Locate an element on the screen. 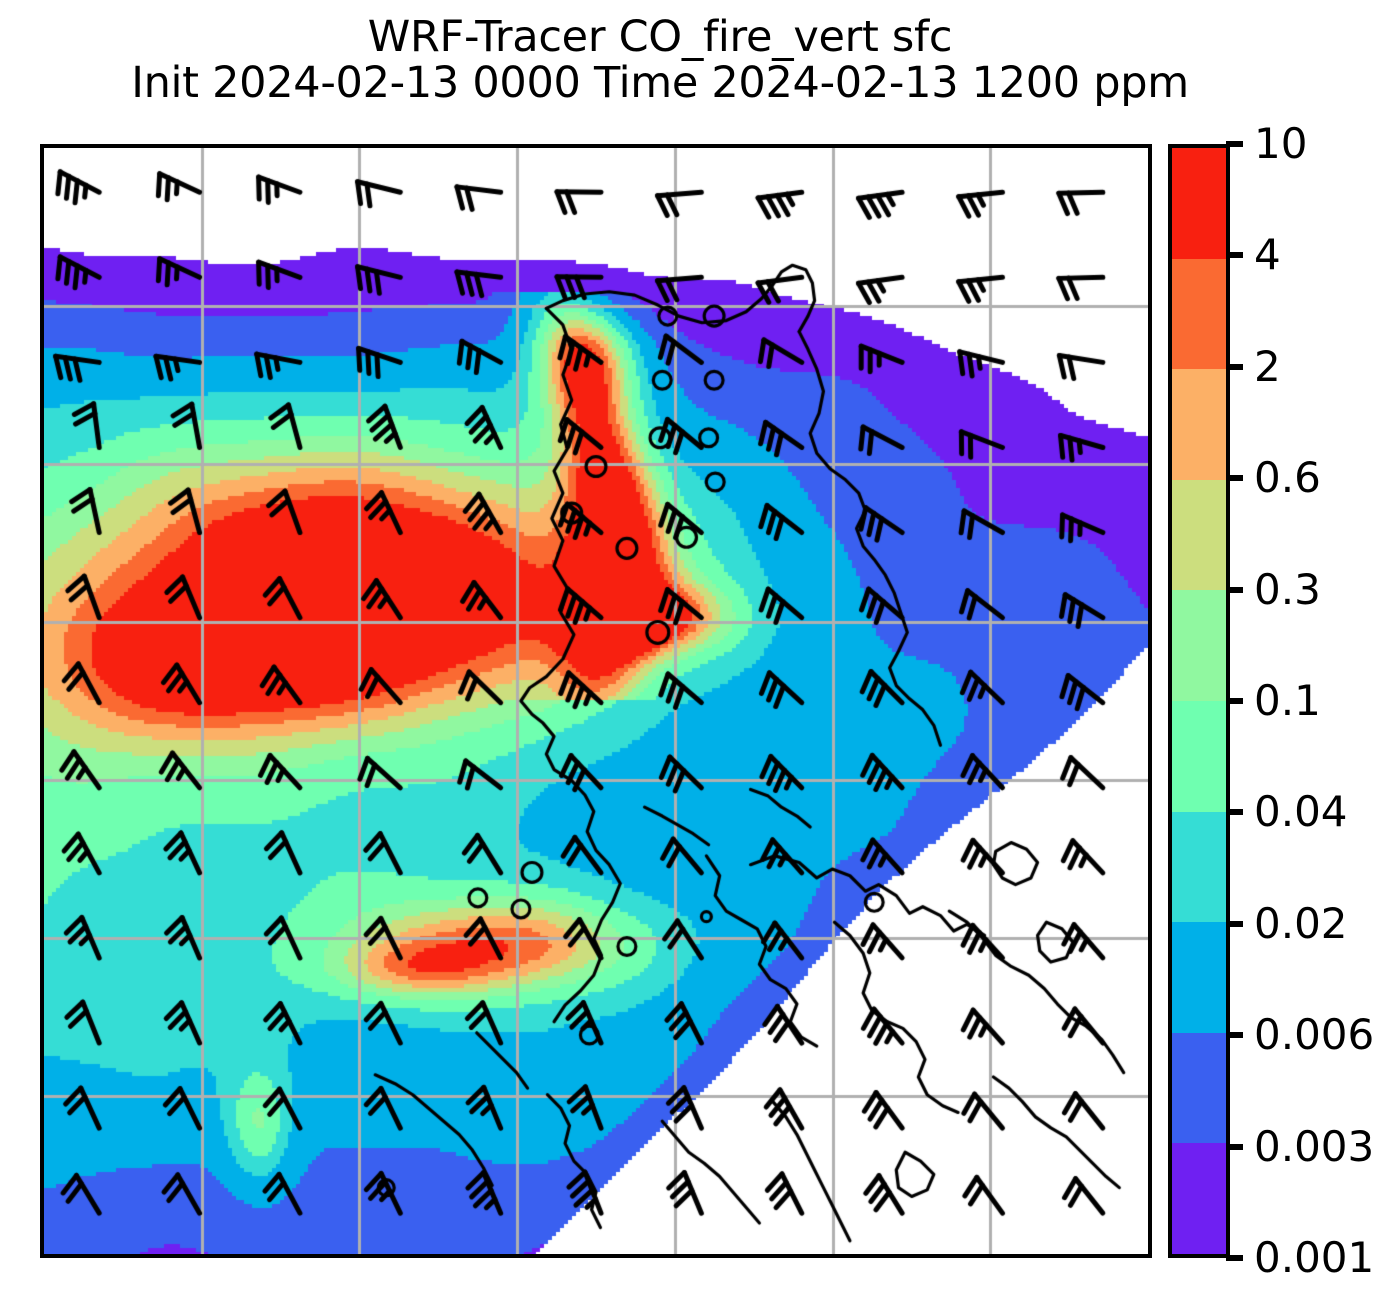 The width and height of the screenshot is (1400, 1313). colorbar-tick-label: 0.02 is located at coordinates (1301, 923).